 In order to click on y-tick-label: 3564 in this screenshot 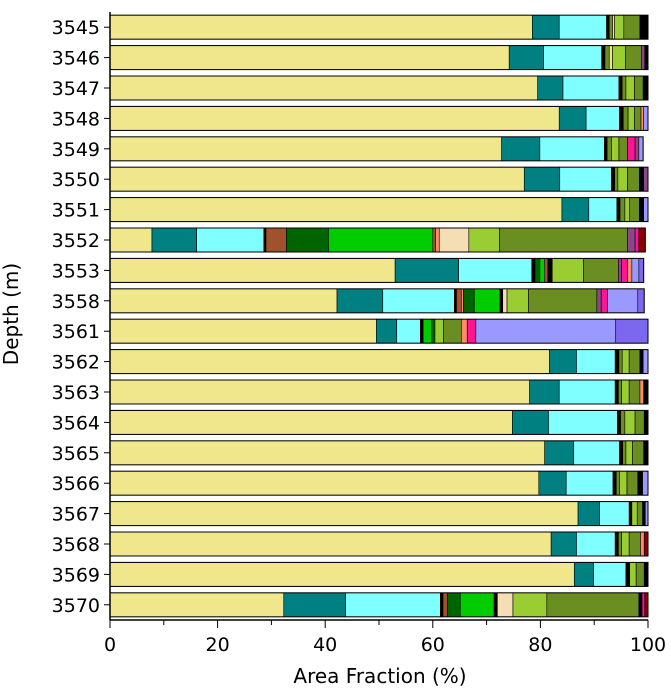, I will do `click(76, 423)`.